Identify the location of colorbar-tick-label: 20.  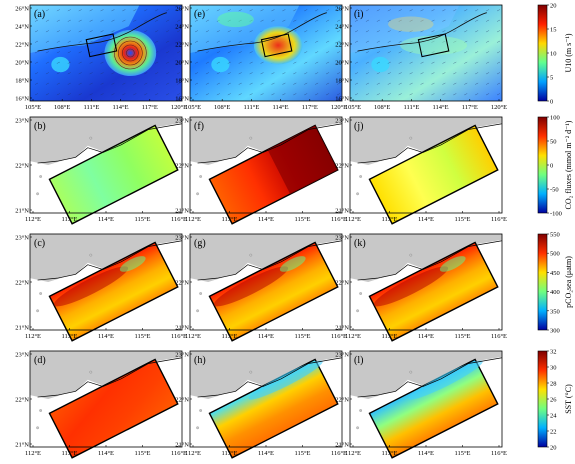
(553, 448).